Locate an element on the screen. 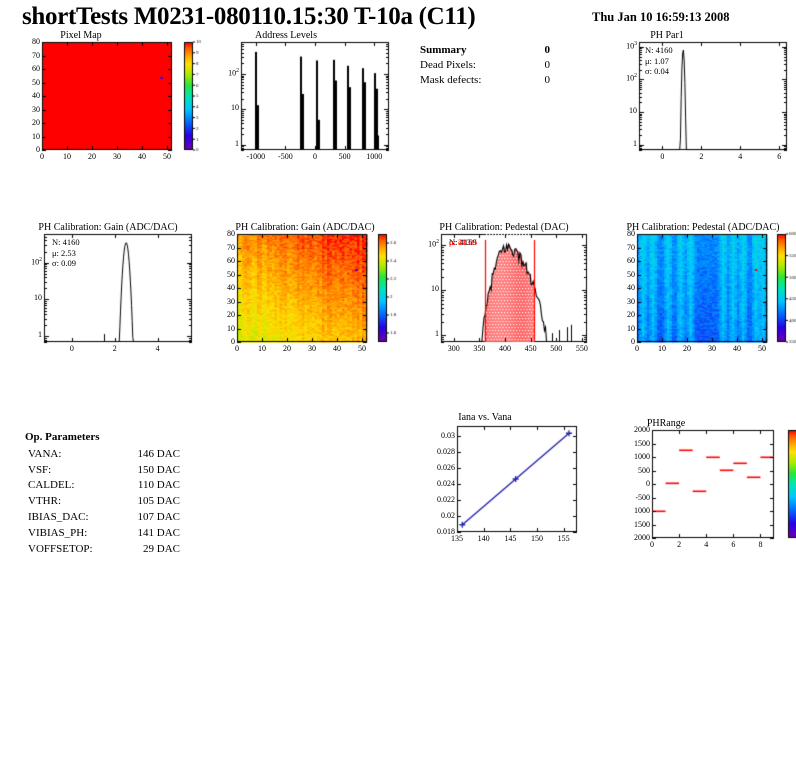 This screenshot has width=796, height=772. axis-tick-label: 350 is located at coordinates (479, 348).